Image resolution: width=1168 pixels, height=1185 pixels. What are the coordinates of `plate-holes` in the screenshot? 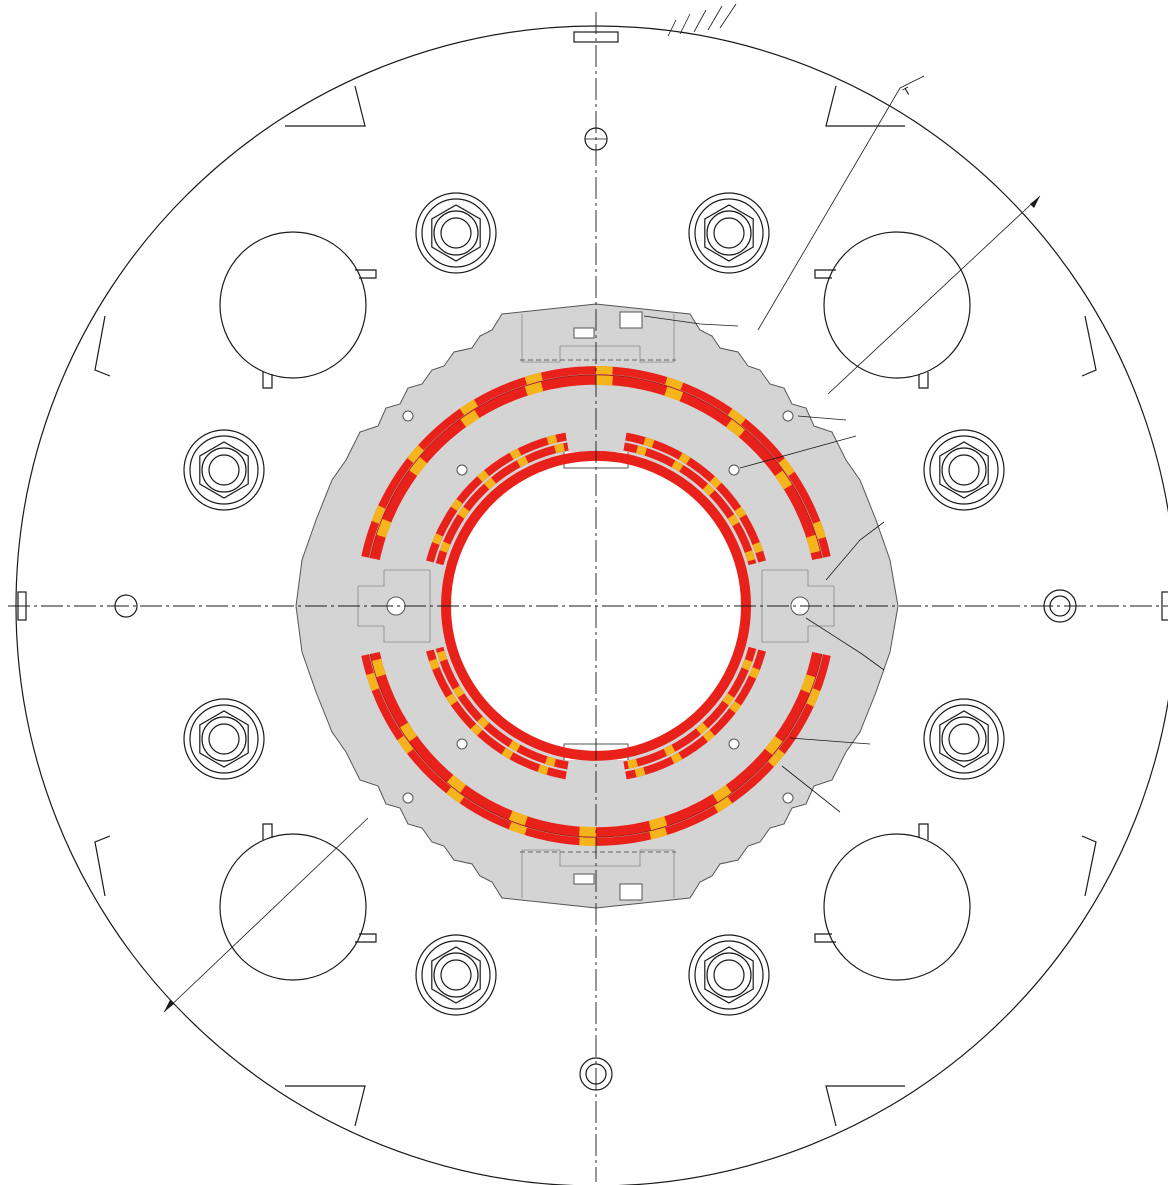 It's located at (598, 607).